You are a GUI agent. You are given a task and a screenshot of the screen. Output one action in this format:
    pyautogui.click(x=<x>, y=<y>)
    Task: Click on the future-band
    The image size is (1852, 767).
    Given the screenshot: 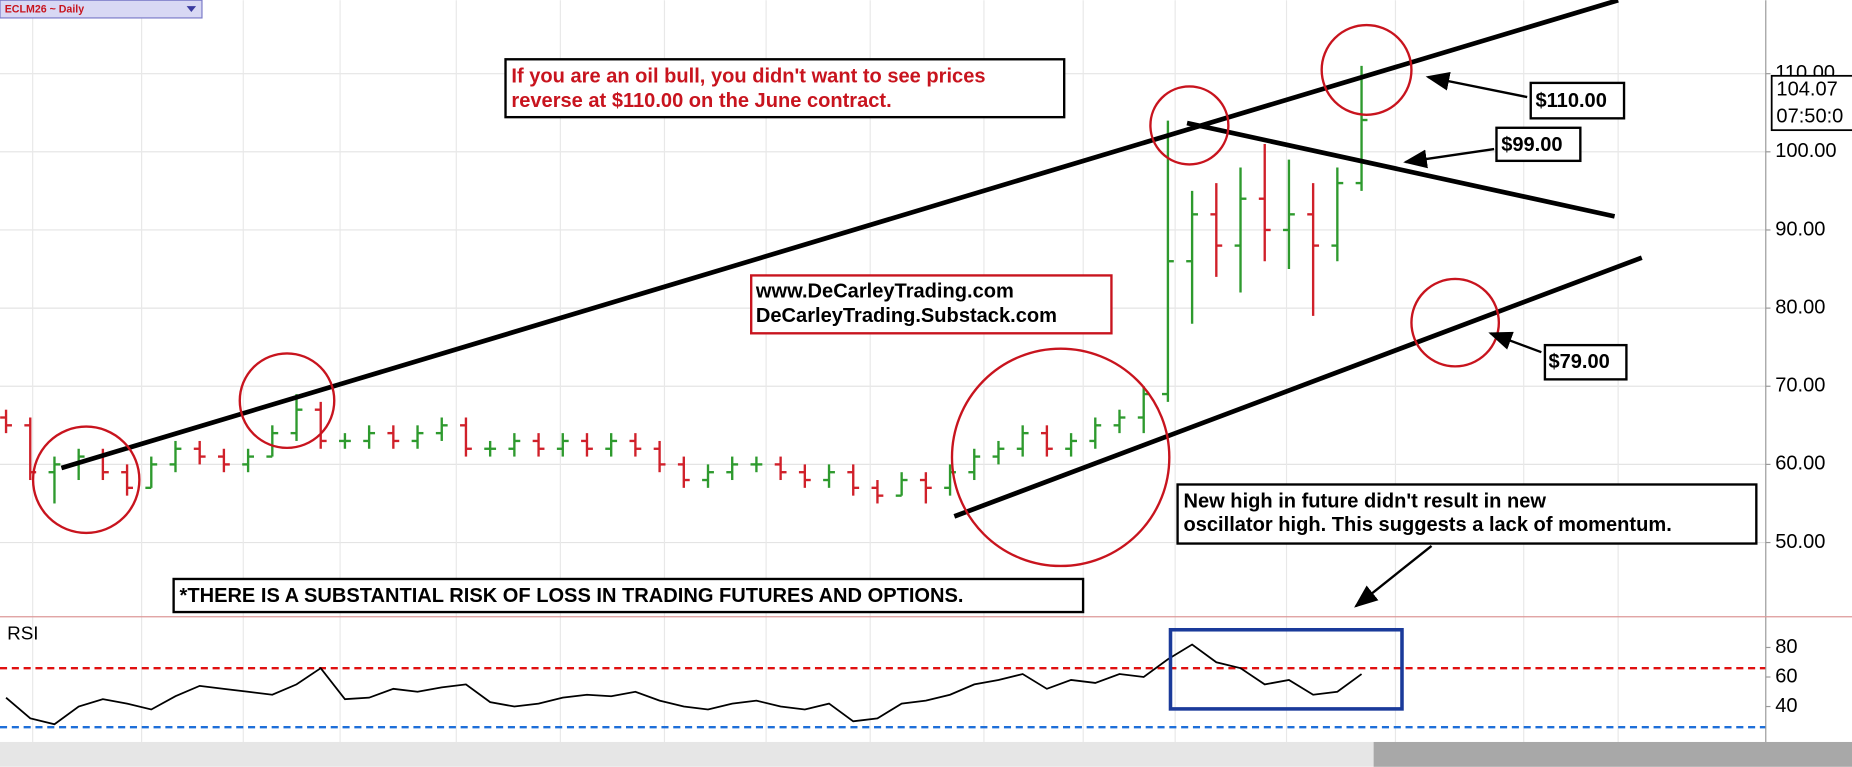 What is the action you would take?
    pyautogui.click(x=1612, y=754)
    